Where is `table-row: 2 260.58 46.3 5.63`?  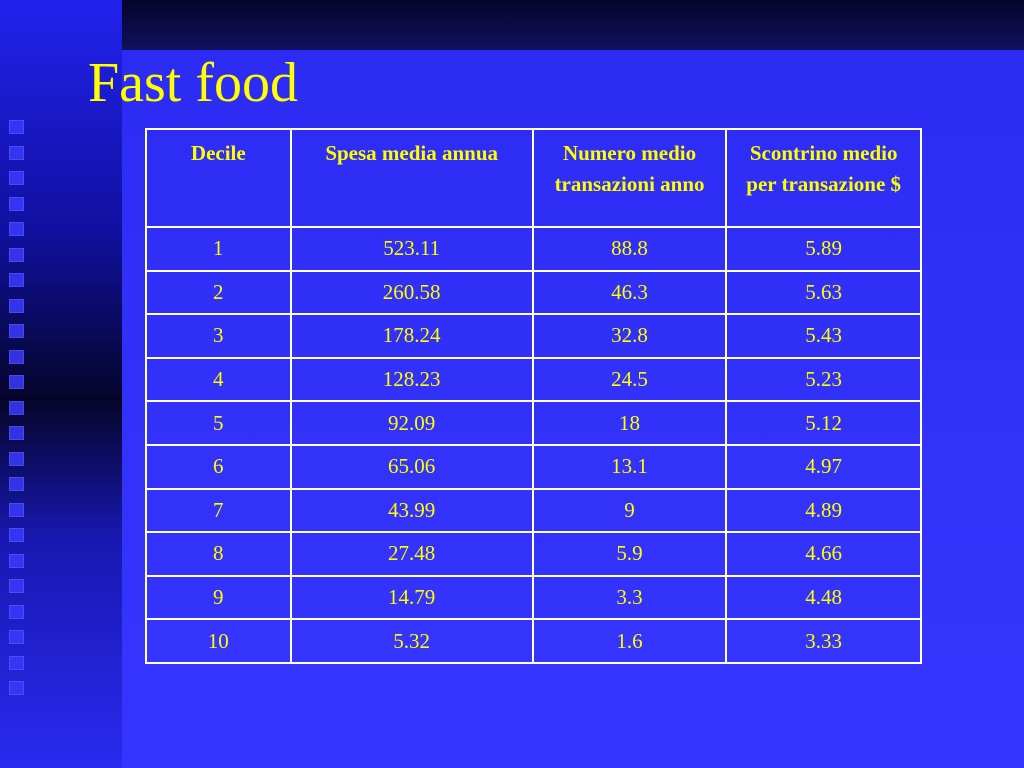 table-row: 2 260.58 46.3 5.63 is located at coordinates (533, 292).